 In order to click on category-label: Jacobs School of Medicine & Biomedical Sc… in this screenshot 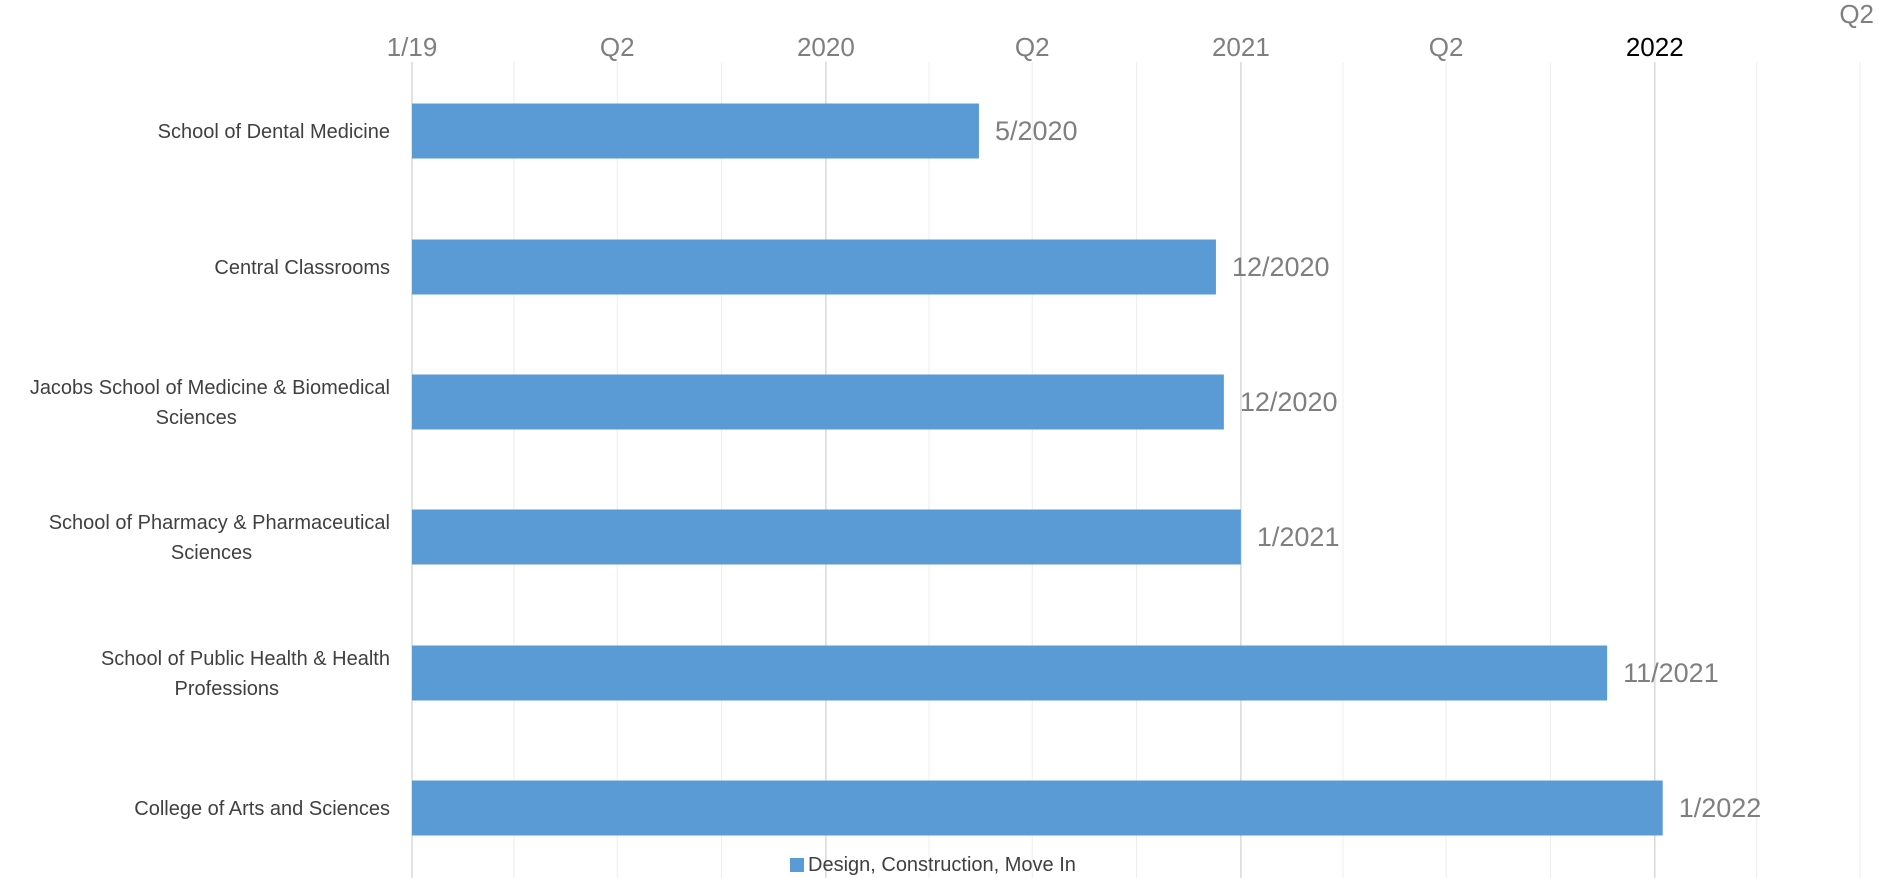, I will do `click(210, 403)`.